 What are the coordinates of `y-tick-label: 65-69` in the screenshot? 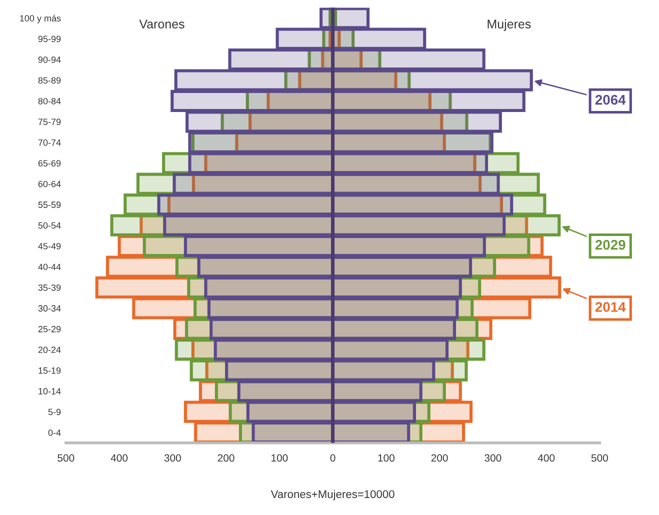 It's located at (49, 163).